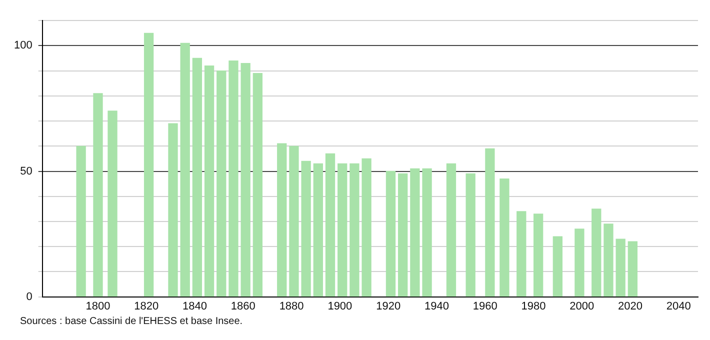 The width and height of the screenshot is (710, 340). Describe the element at coordinates (23, 46) in the screenshot. I see `y-tick-label: 100` at that location.